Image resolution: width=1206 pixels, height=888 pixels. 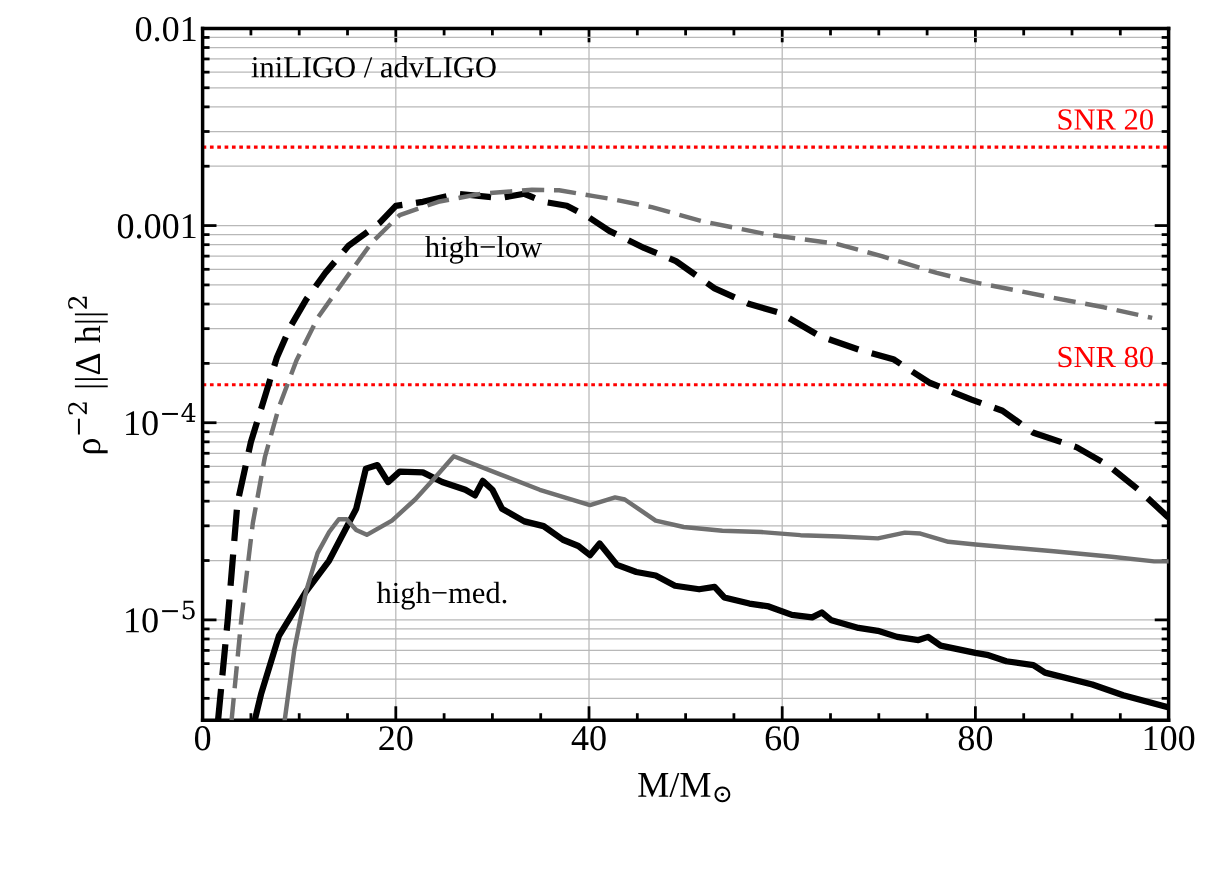 What do you see at coordinates (1169, 738) in the screenshot?
I see `x-tick-label: 100` at bounding box center [1169, 738].